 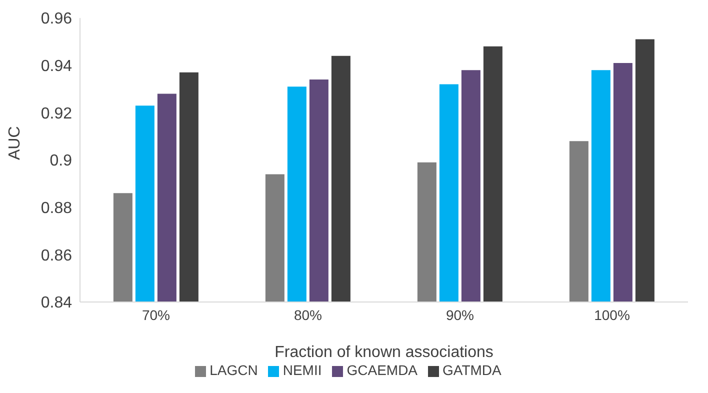 What do you see at coordinates (612, 314) in the screenshot?
I see `x-tick-label: 100%` at bounding box center [612, 314].